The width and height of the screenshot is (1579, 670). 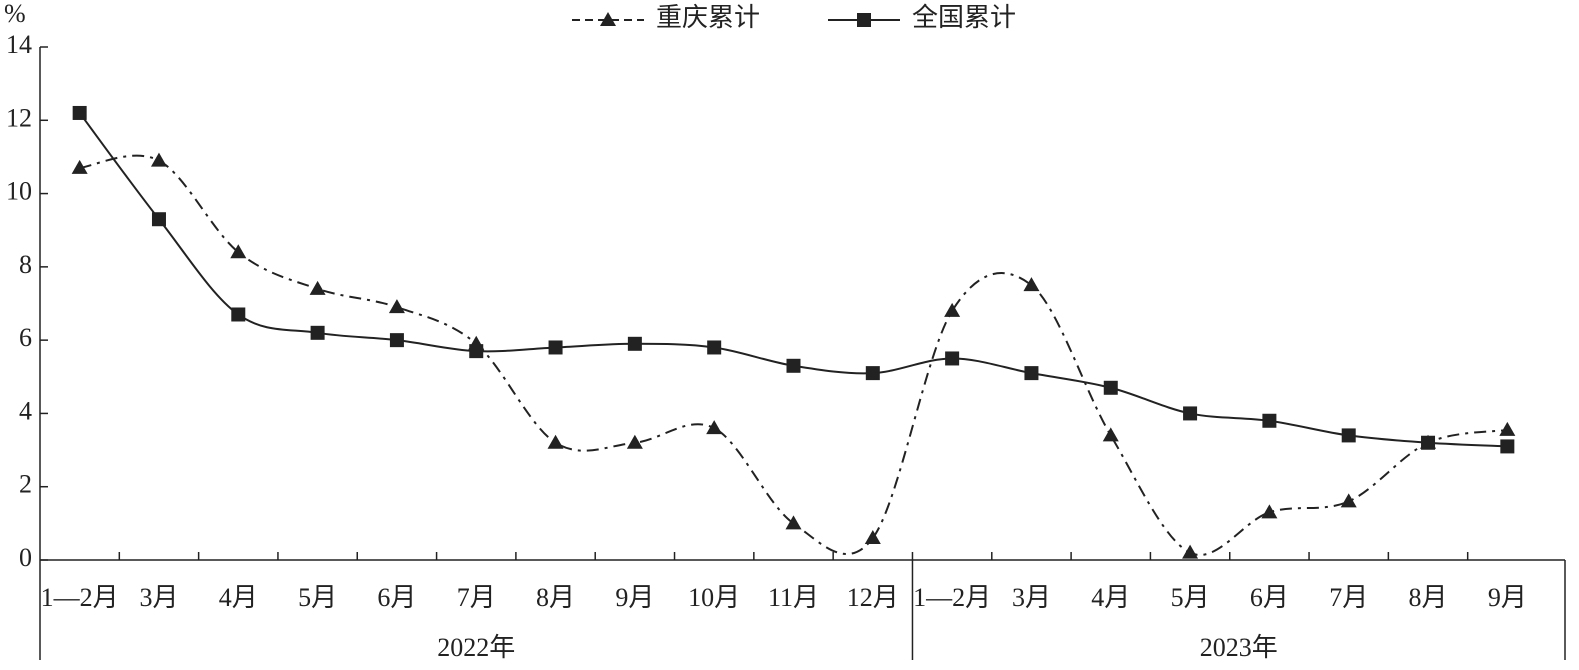 I want to click on y-tick-label: 14, so click(x=19, y=44).